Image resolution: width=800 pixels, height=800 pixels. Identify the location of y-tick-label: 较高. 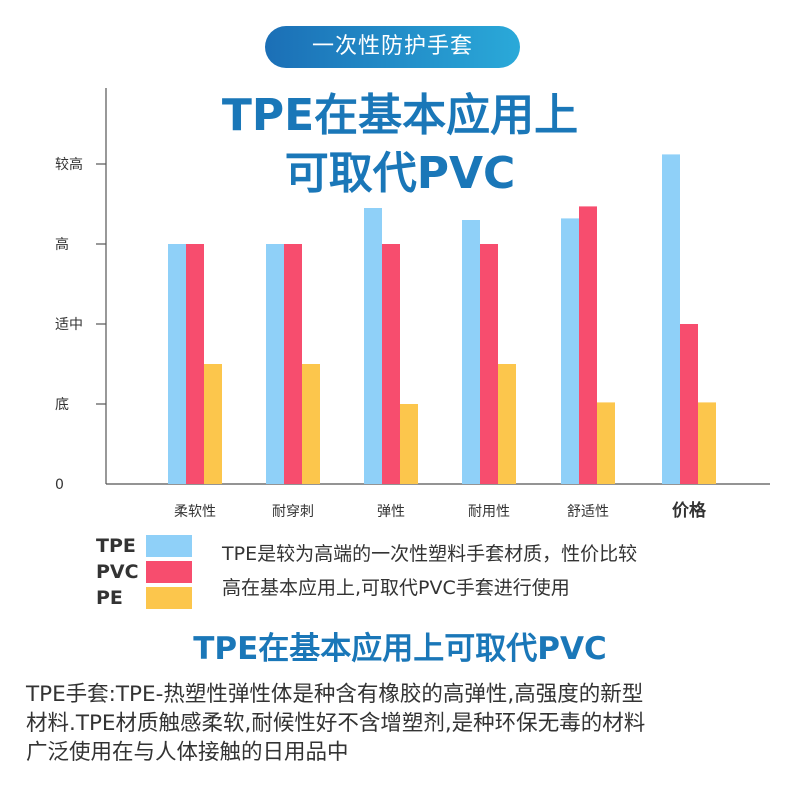
(69, 164).